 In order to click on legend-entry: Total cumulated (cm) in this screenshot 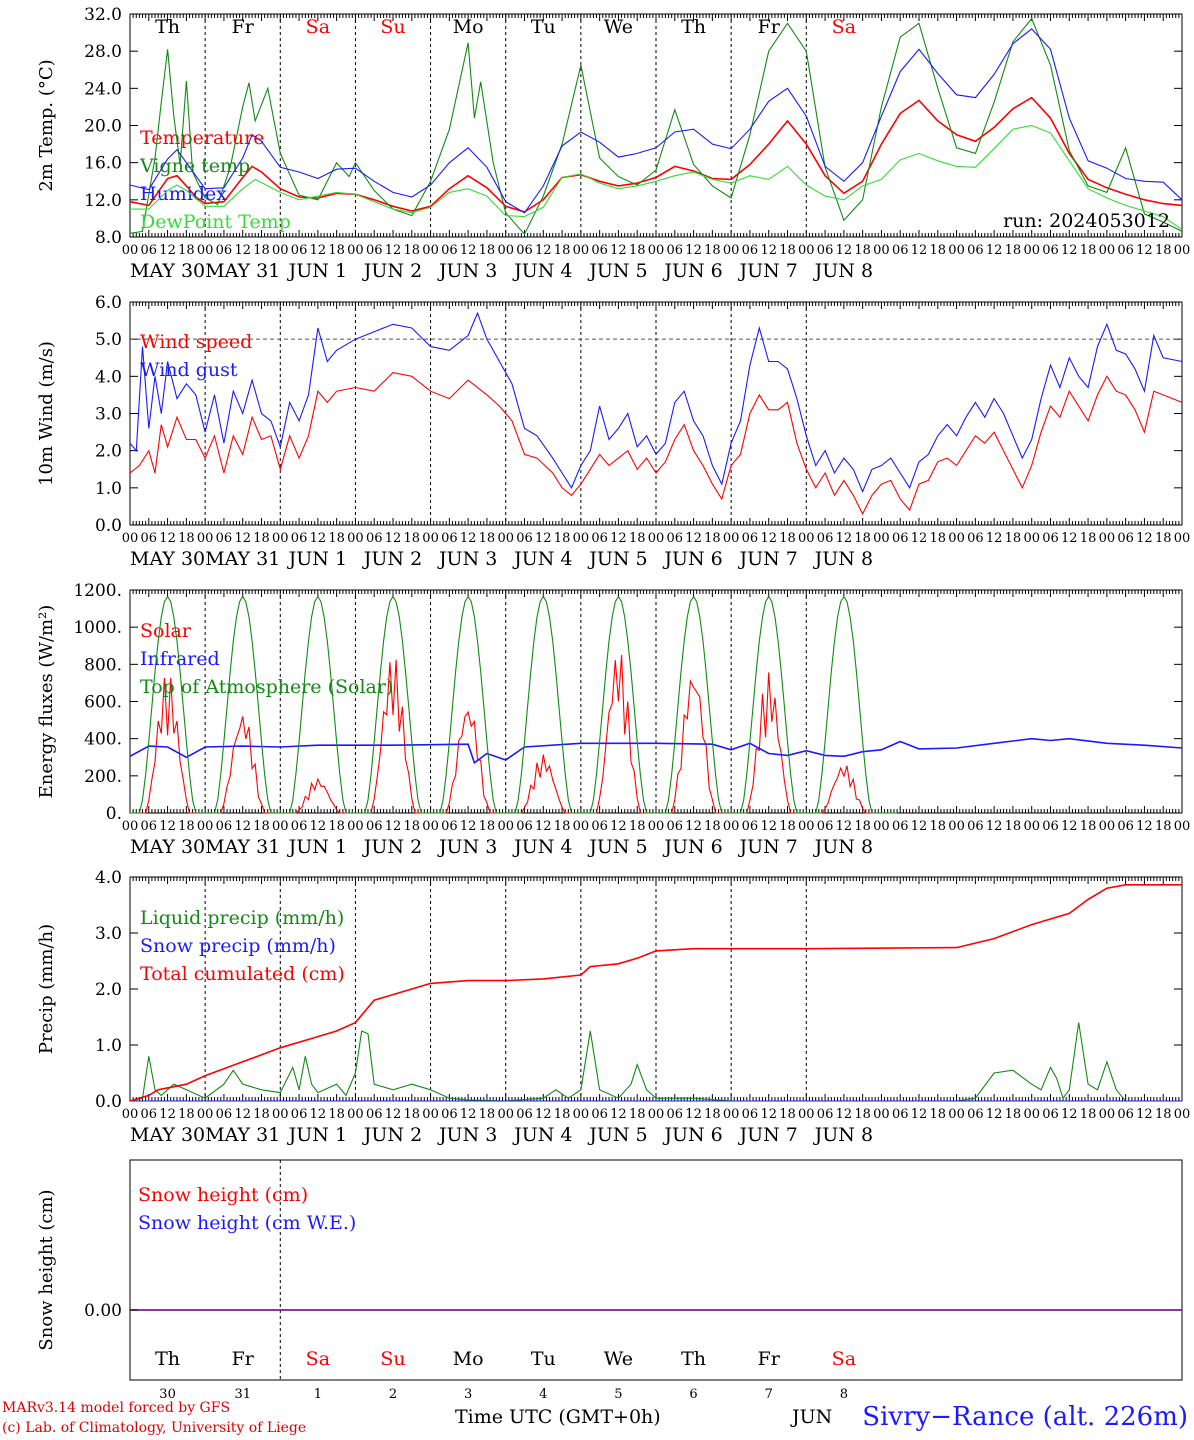, I will do `click(242, 974)`.